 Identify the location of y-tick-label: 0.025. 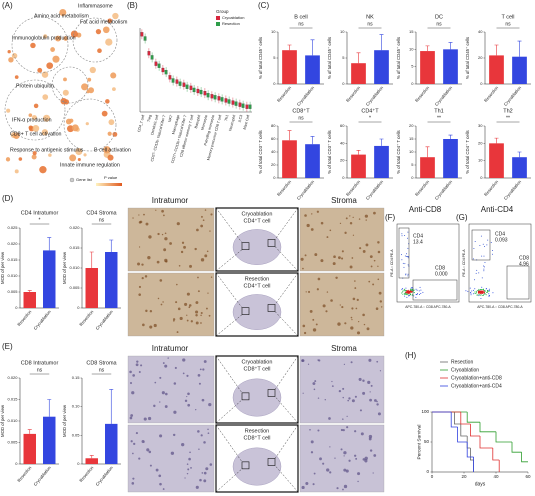
(12, 227).